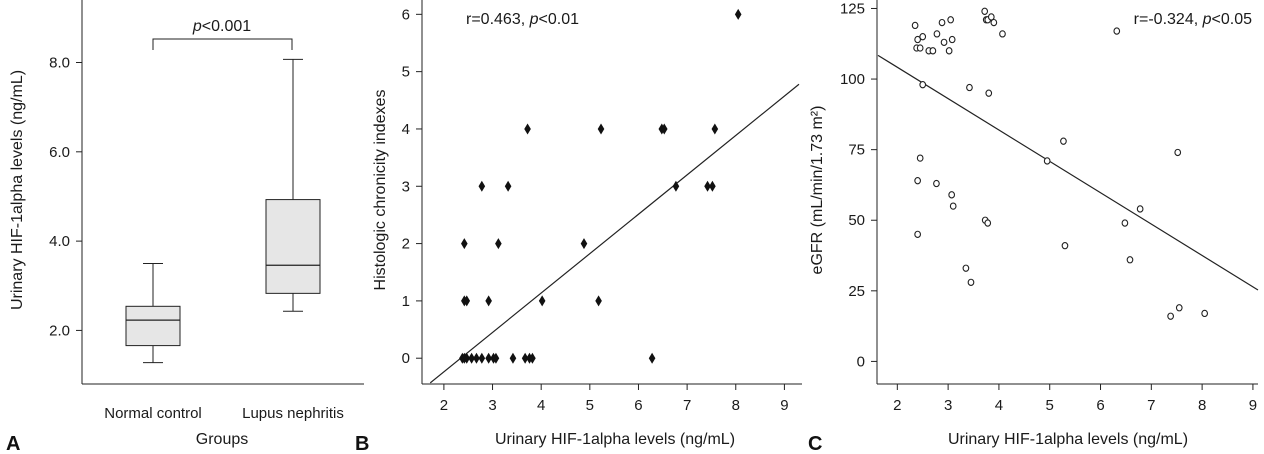 This screenshot has height=454, width=1264. I want to click on panel-b-y-tick-label: 2, so click(406, 244).